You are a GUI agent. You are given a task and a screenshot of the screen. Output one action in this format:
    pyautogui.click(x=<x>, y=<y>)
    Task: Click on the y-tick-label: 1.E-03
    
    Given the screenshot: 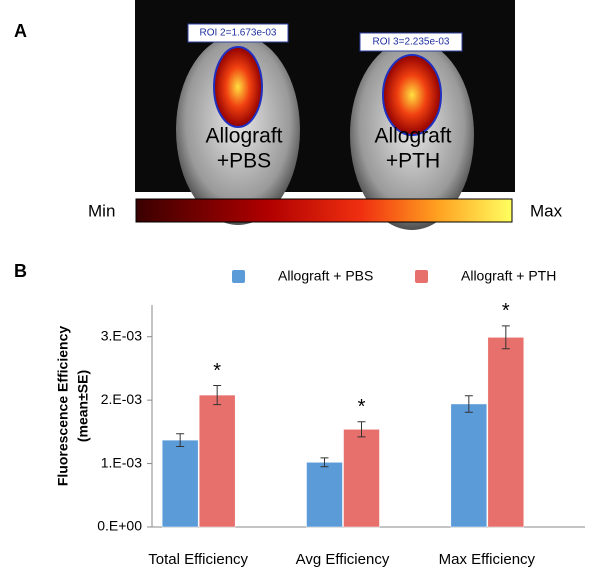 What is the action you would take?
    pyautogui.click(x=121, y=462)
    